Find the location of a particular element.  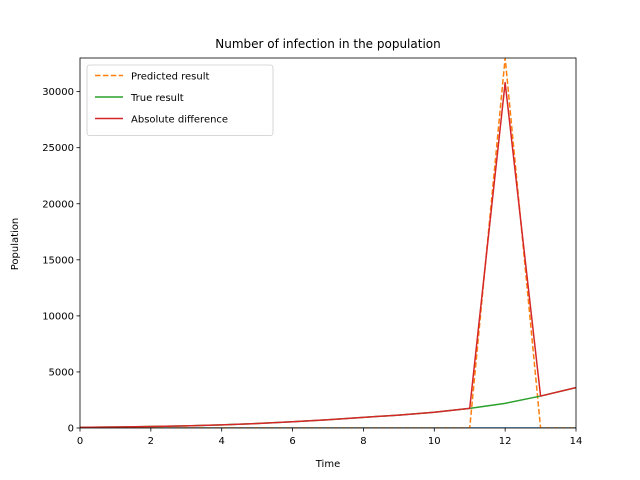

legend-label: Absolute difference is located at coordinates (179, 119).